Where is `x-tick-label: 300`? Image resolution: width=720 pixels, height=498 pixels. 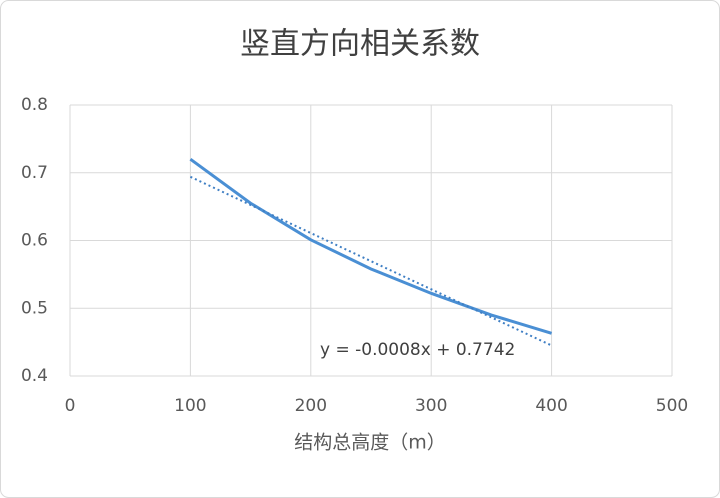 x-tick-label: 300 is located at coordinates (431, 406).